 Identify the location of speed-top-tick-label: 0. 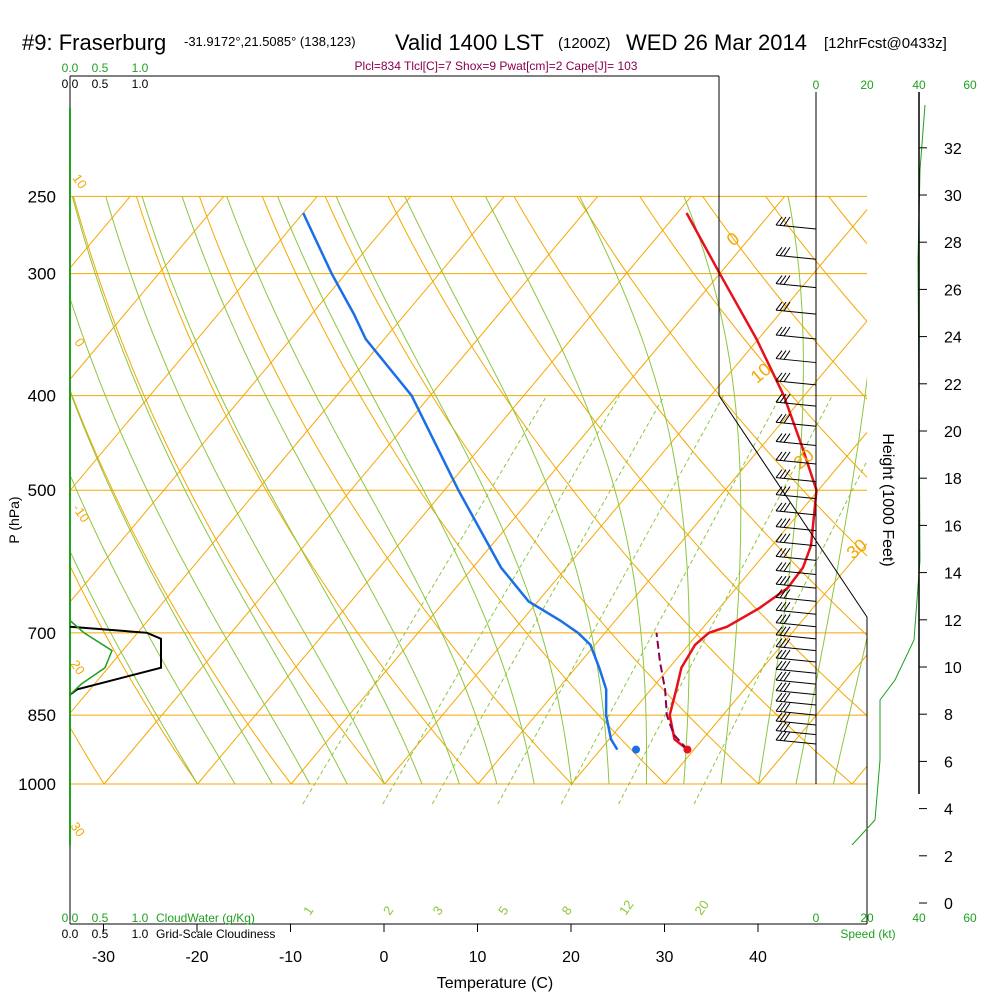
(816, 85).